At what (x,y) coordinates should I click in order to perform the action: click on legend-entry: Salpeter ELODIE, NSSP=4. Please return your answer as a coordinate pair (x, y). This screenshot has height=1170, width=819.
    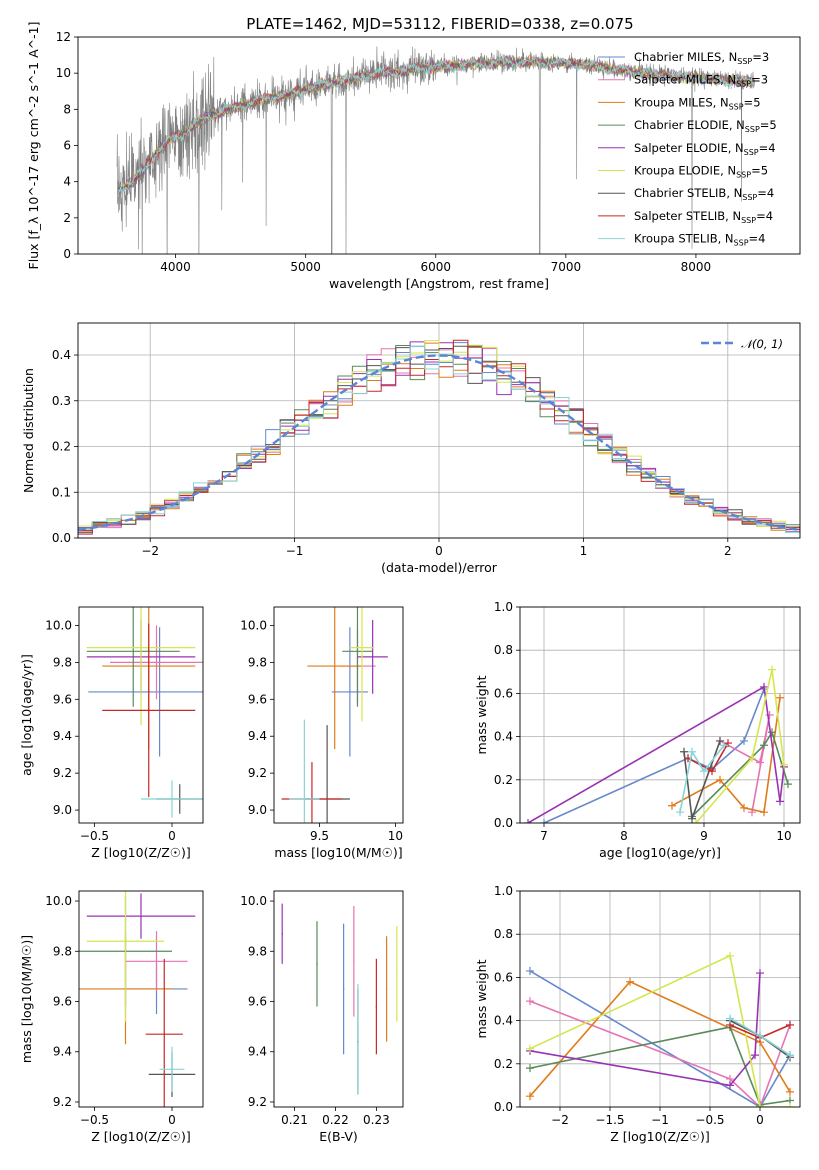
    Looking at the image, I should click on (705, 149).